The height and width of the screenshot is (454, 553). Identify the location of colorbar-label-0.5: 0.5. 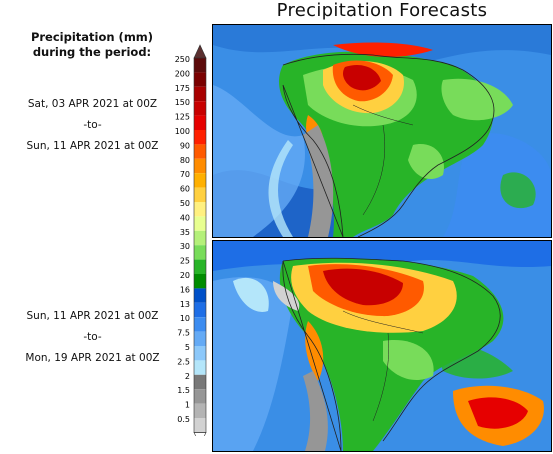
(183, 419).